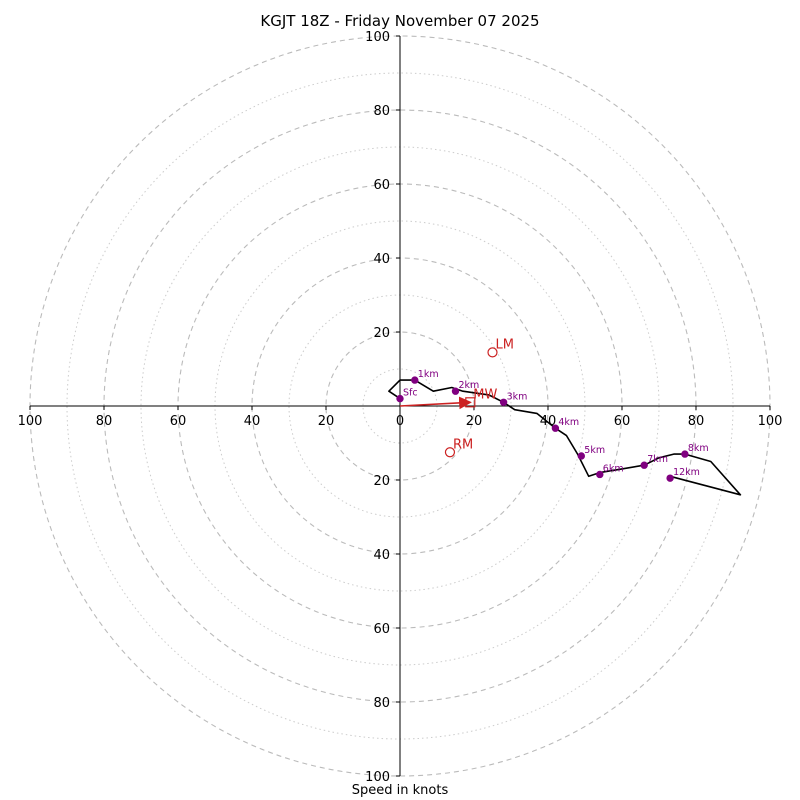 This screenshot has width=800, height=800. What do you see at coordinates (415, 380) in the screenshot?
I see `height-marker-1km` at bounding box center [415, 380].